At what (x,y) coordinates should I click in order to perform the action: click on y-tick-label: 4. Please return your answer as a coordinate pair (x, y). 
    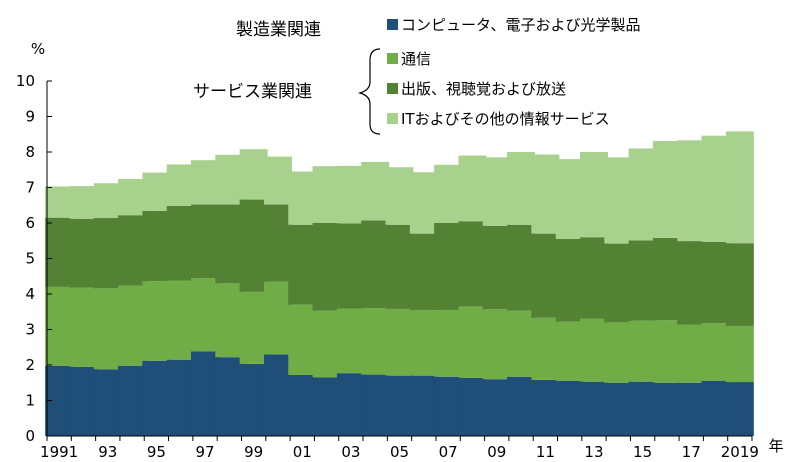
    Looking at the image, I should click on (30, 294).